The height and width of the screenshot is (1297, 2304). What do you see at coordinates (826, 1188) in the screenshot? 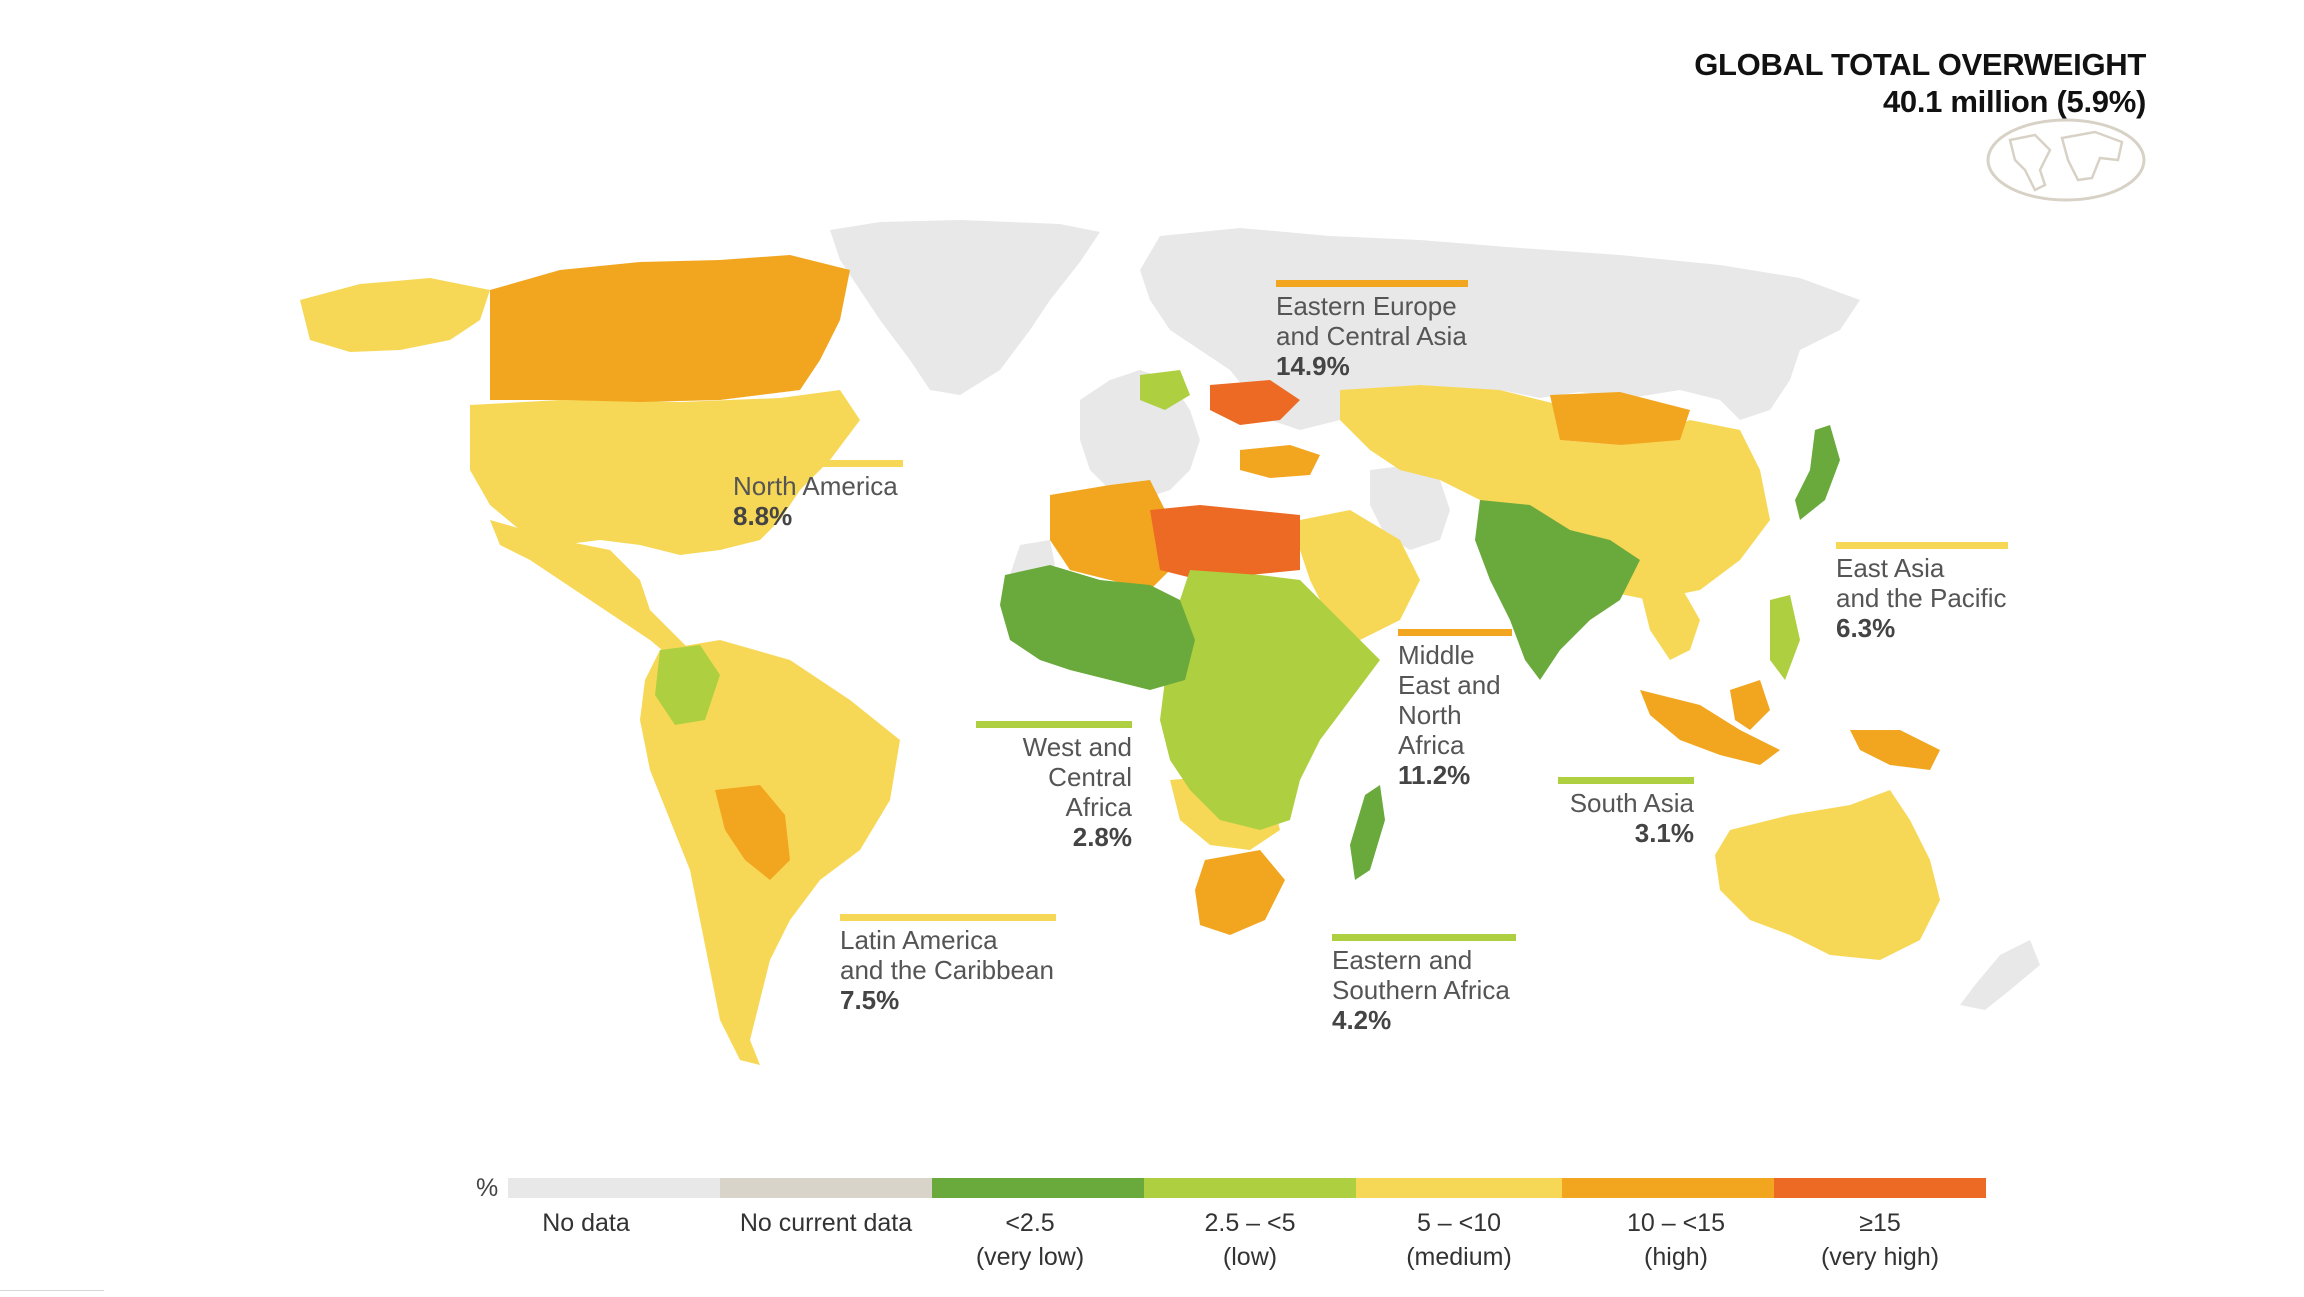
I see `legend-swatch-no-current-data` at bounding box center [826, 1188].